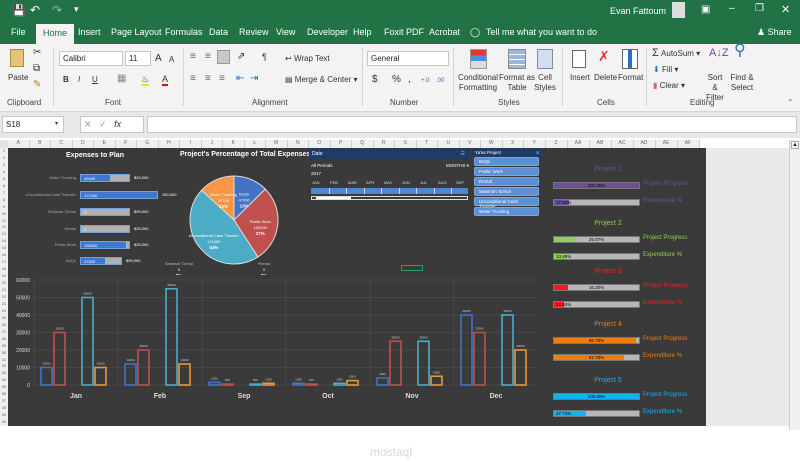 The width and height of the screenshot is (800, 470). I want to click on autosum-button: Σ AutoSum ▾, so click(676, 53).